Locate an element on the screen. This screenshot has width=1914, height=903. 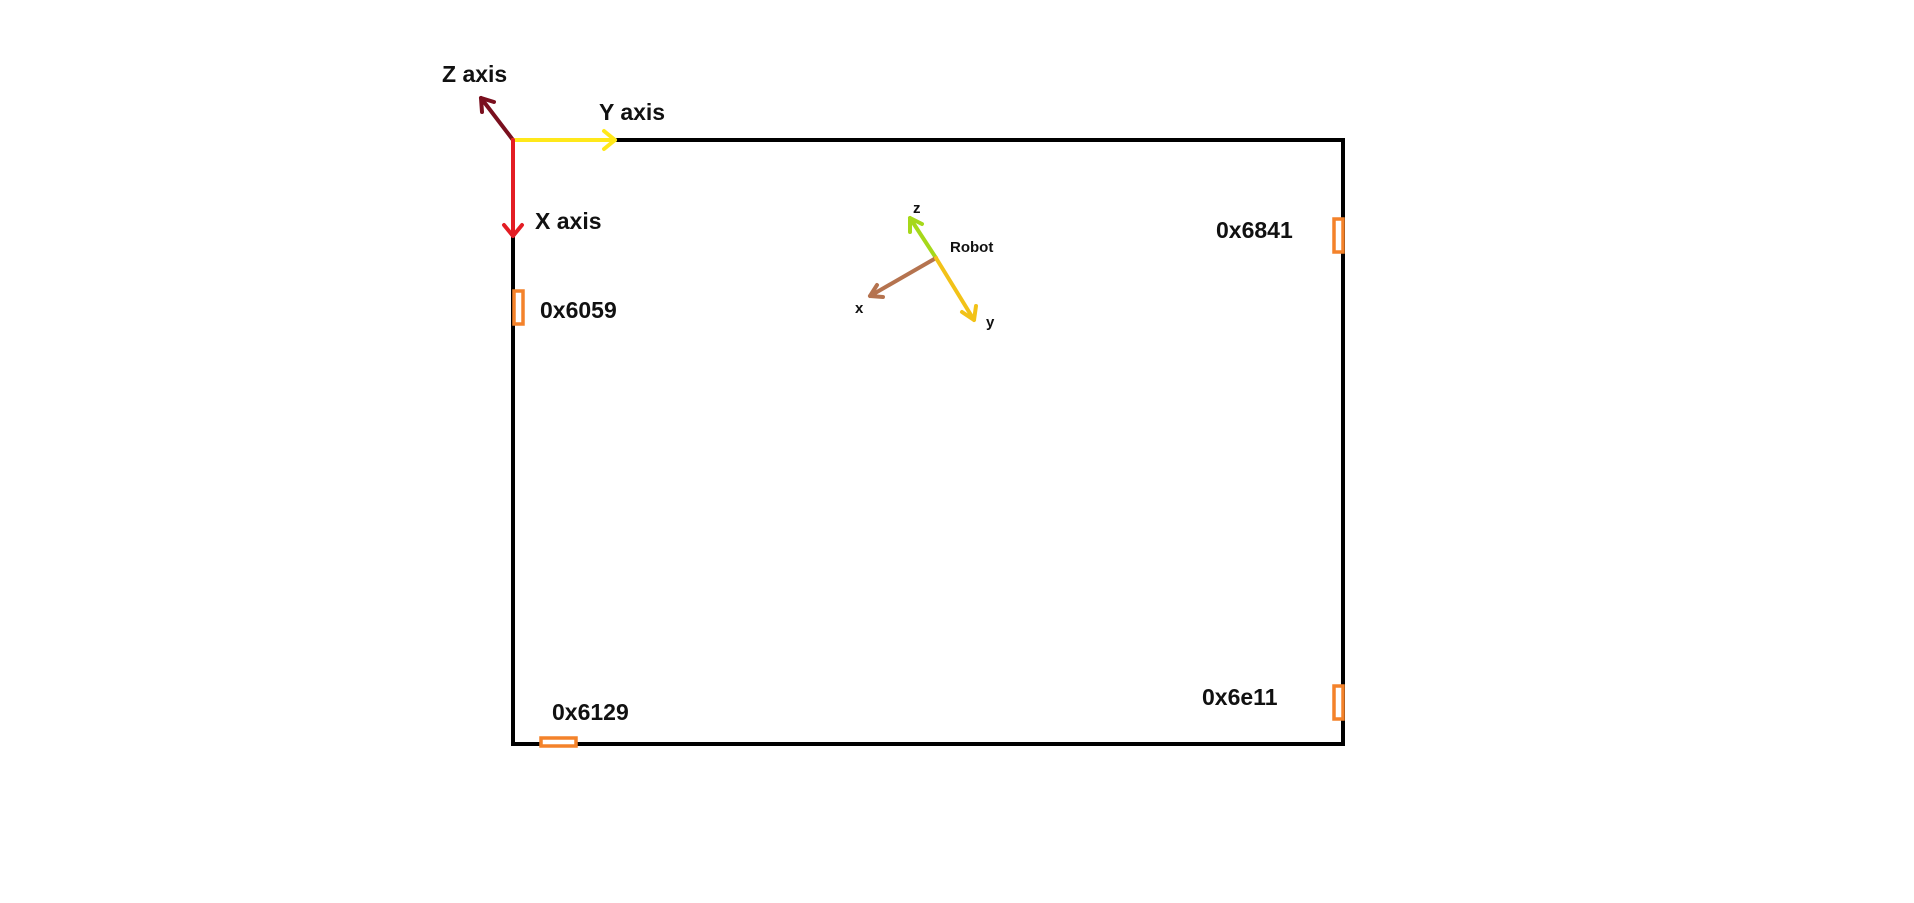
marker-label-0x6e11: 0x6e11 is located at coordinates (1240, 697).